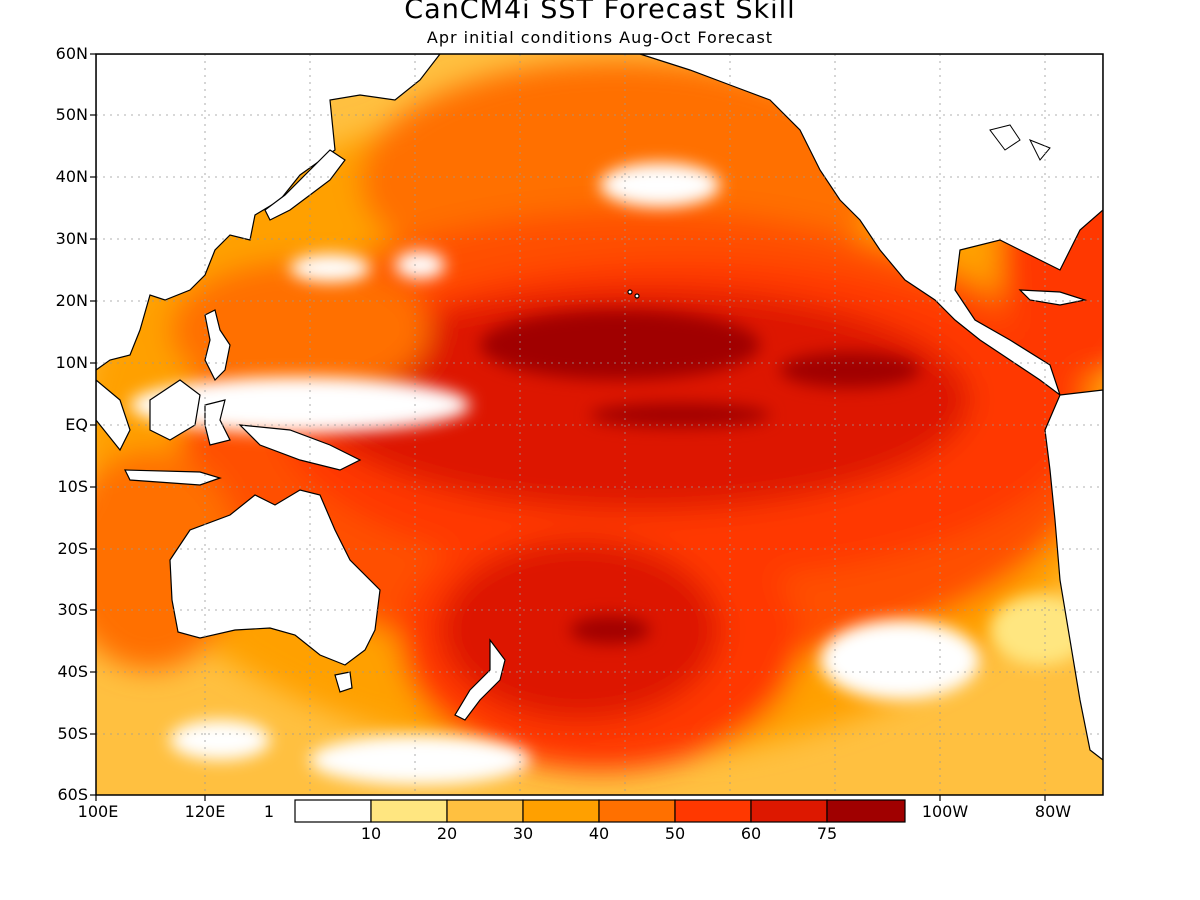  I want to click on colorbar-label-10: 10, so click(371, 833).